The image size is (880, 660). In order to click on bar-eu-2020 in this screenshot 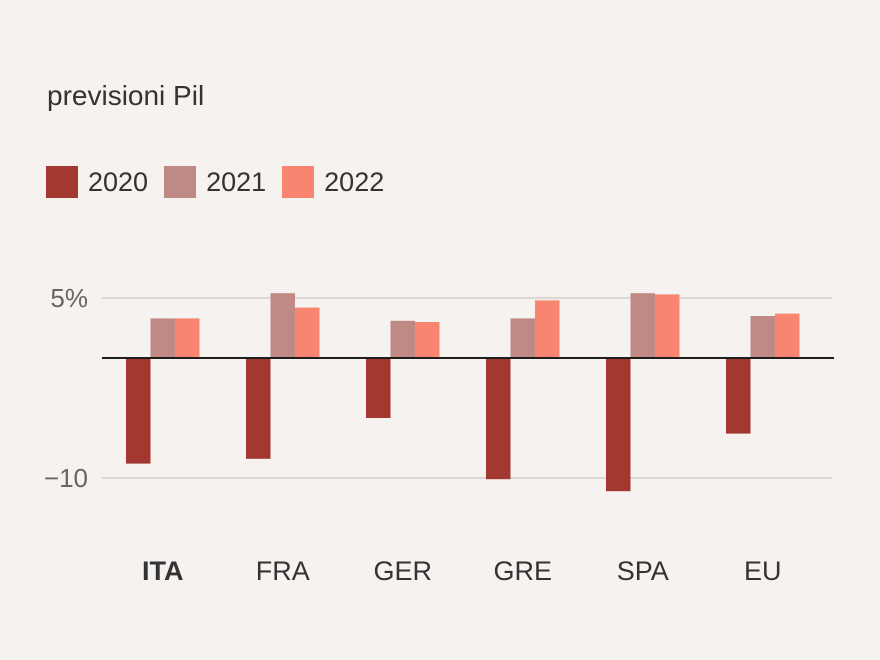, I will do `click(738, 396)`.